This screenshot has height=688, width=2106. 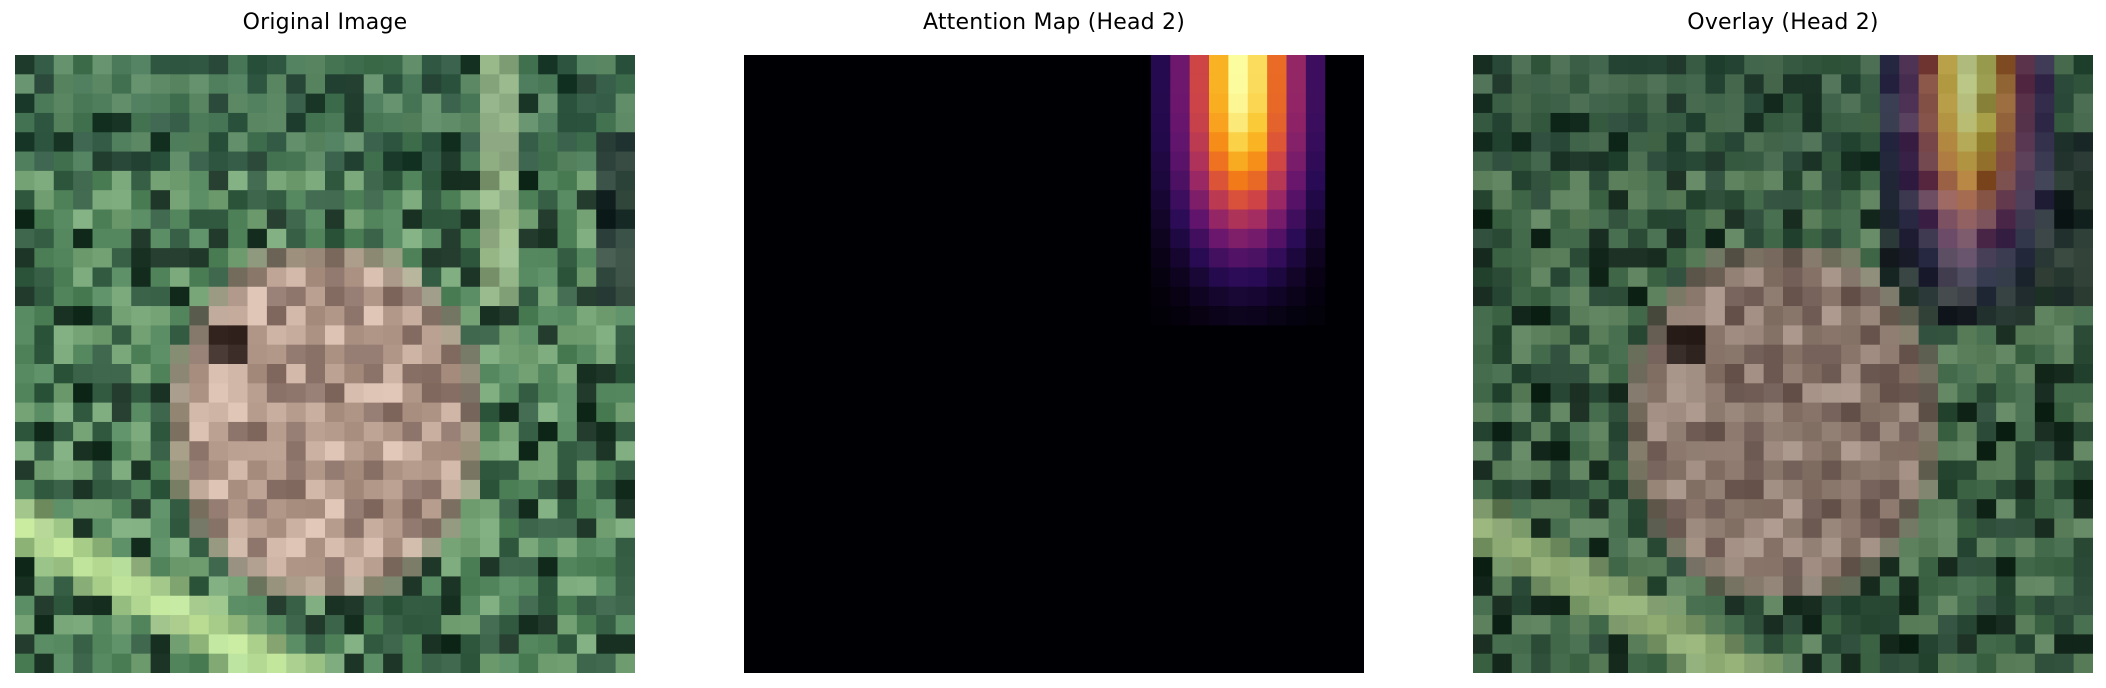 I want to click on panel-title-original: Original Image, so click(x=325, y=22).